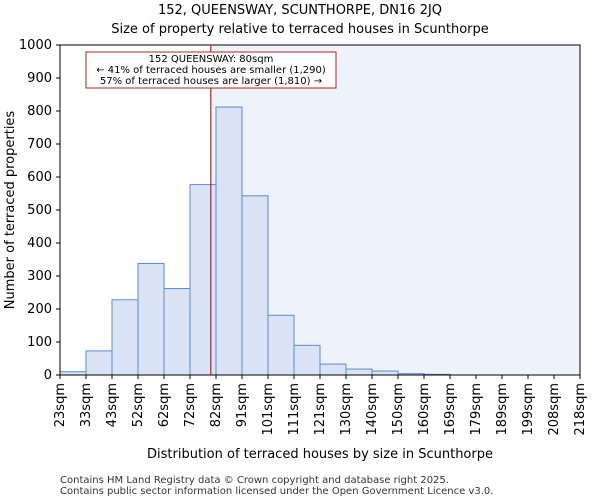 The height and width of the screenshot is (500, 600). I want to click on annotation-box, so click(211, 70).